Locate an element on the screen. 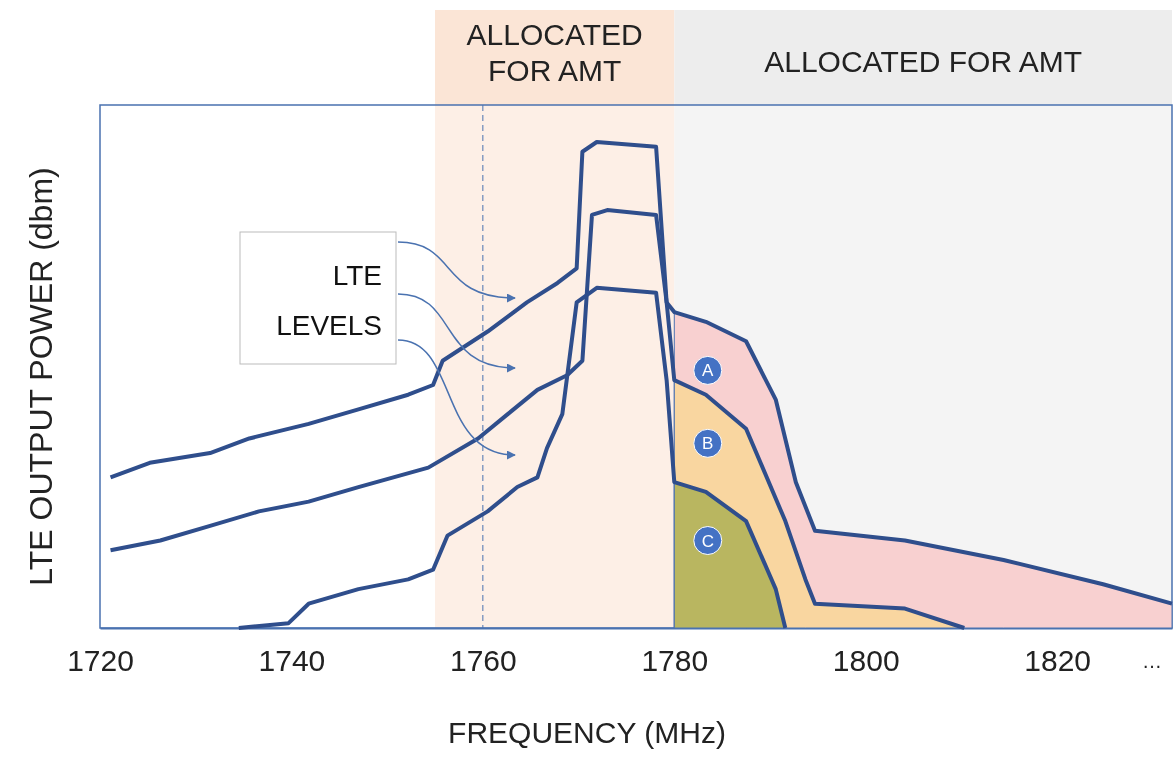 This screenshot has height=758, width=1173. series-label: A is located at coordinates (708, 371).